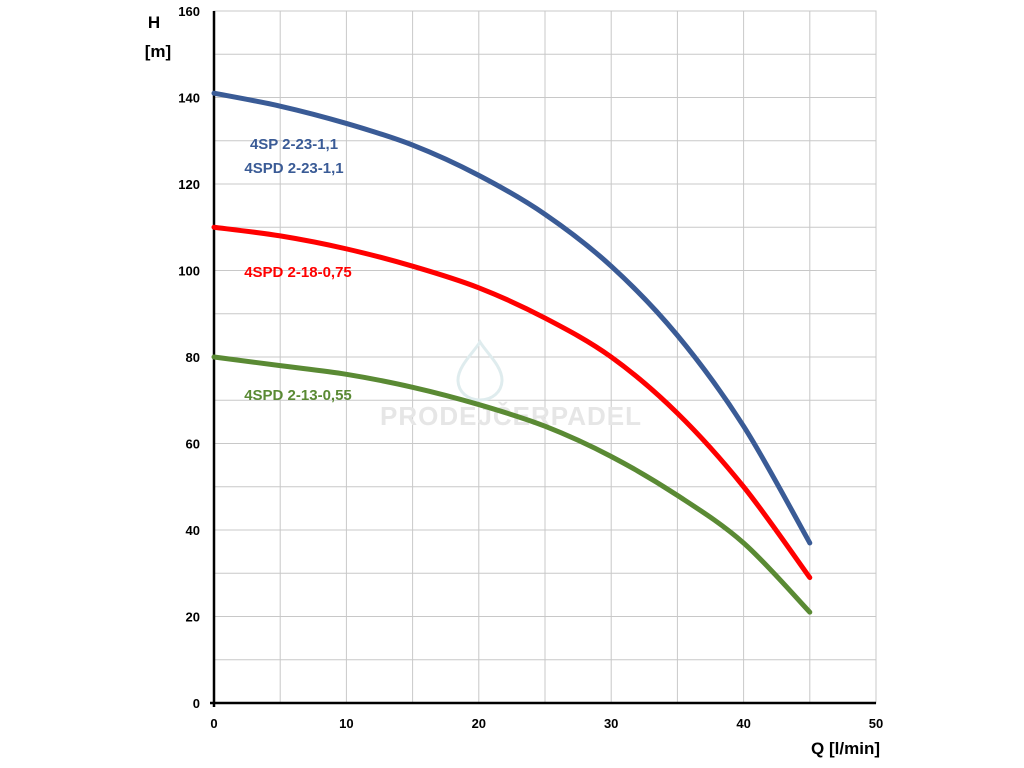 The image size is (1024, 768). What do you see at coordinates (298, 272) in the screenshot?
I see `series-label-4spd-2-18: 4SPD 2-18-0,75` at bounding box center [298, 272].